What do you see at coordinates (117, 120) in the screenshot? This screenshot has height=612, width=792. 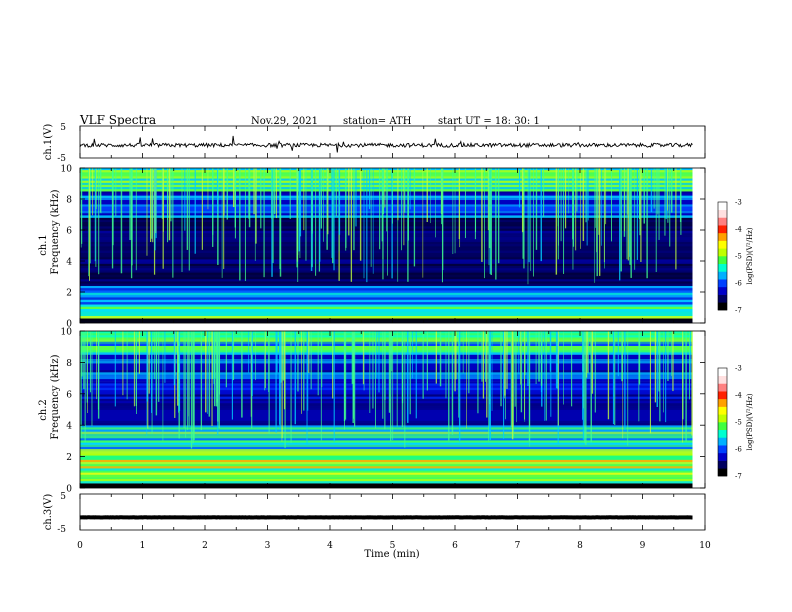 I see `figure-title: VLF Spectra` at bounding box center [117, 120].